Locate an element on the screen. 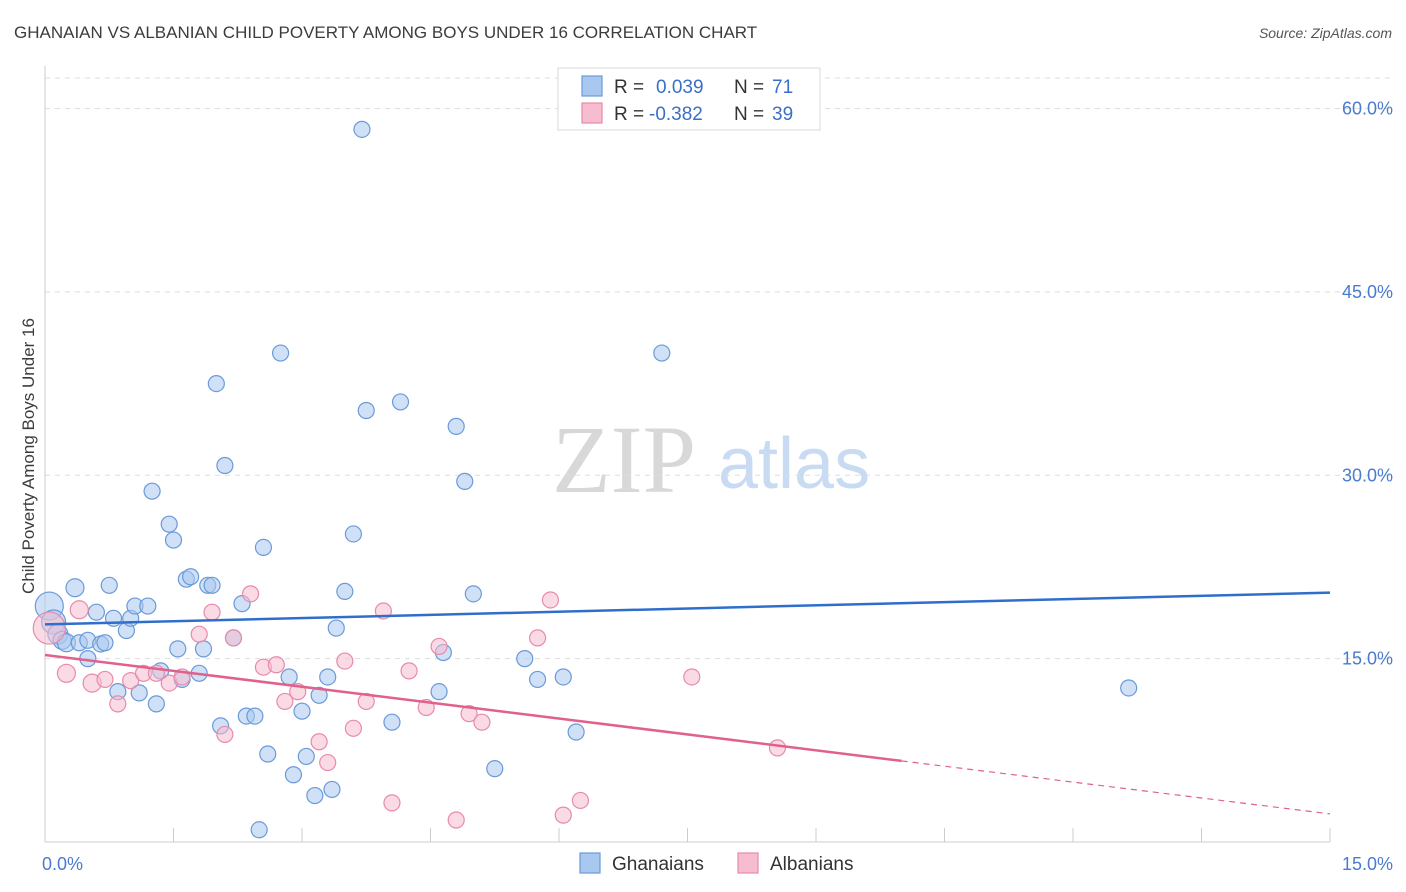 This screenshot has width=1406, height=892. albanians-trend-line is located at coordinates (473, 708).